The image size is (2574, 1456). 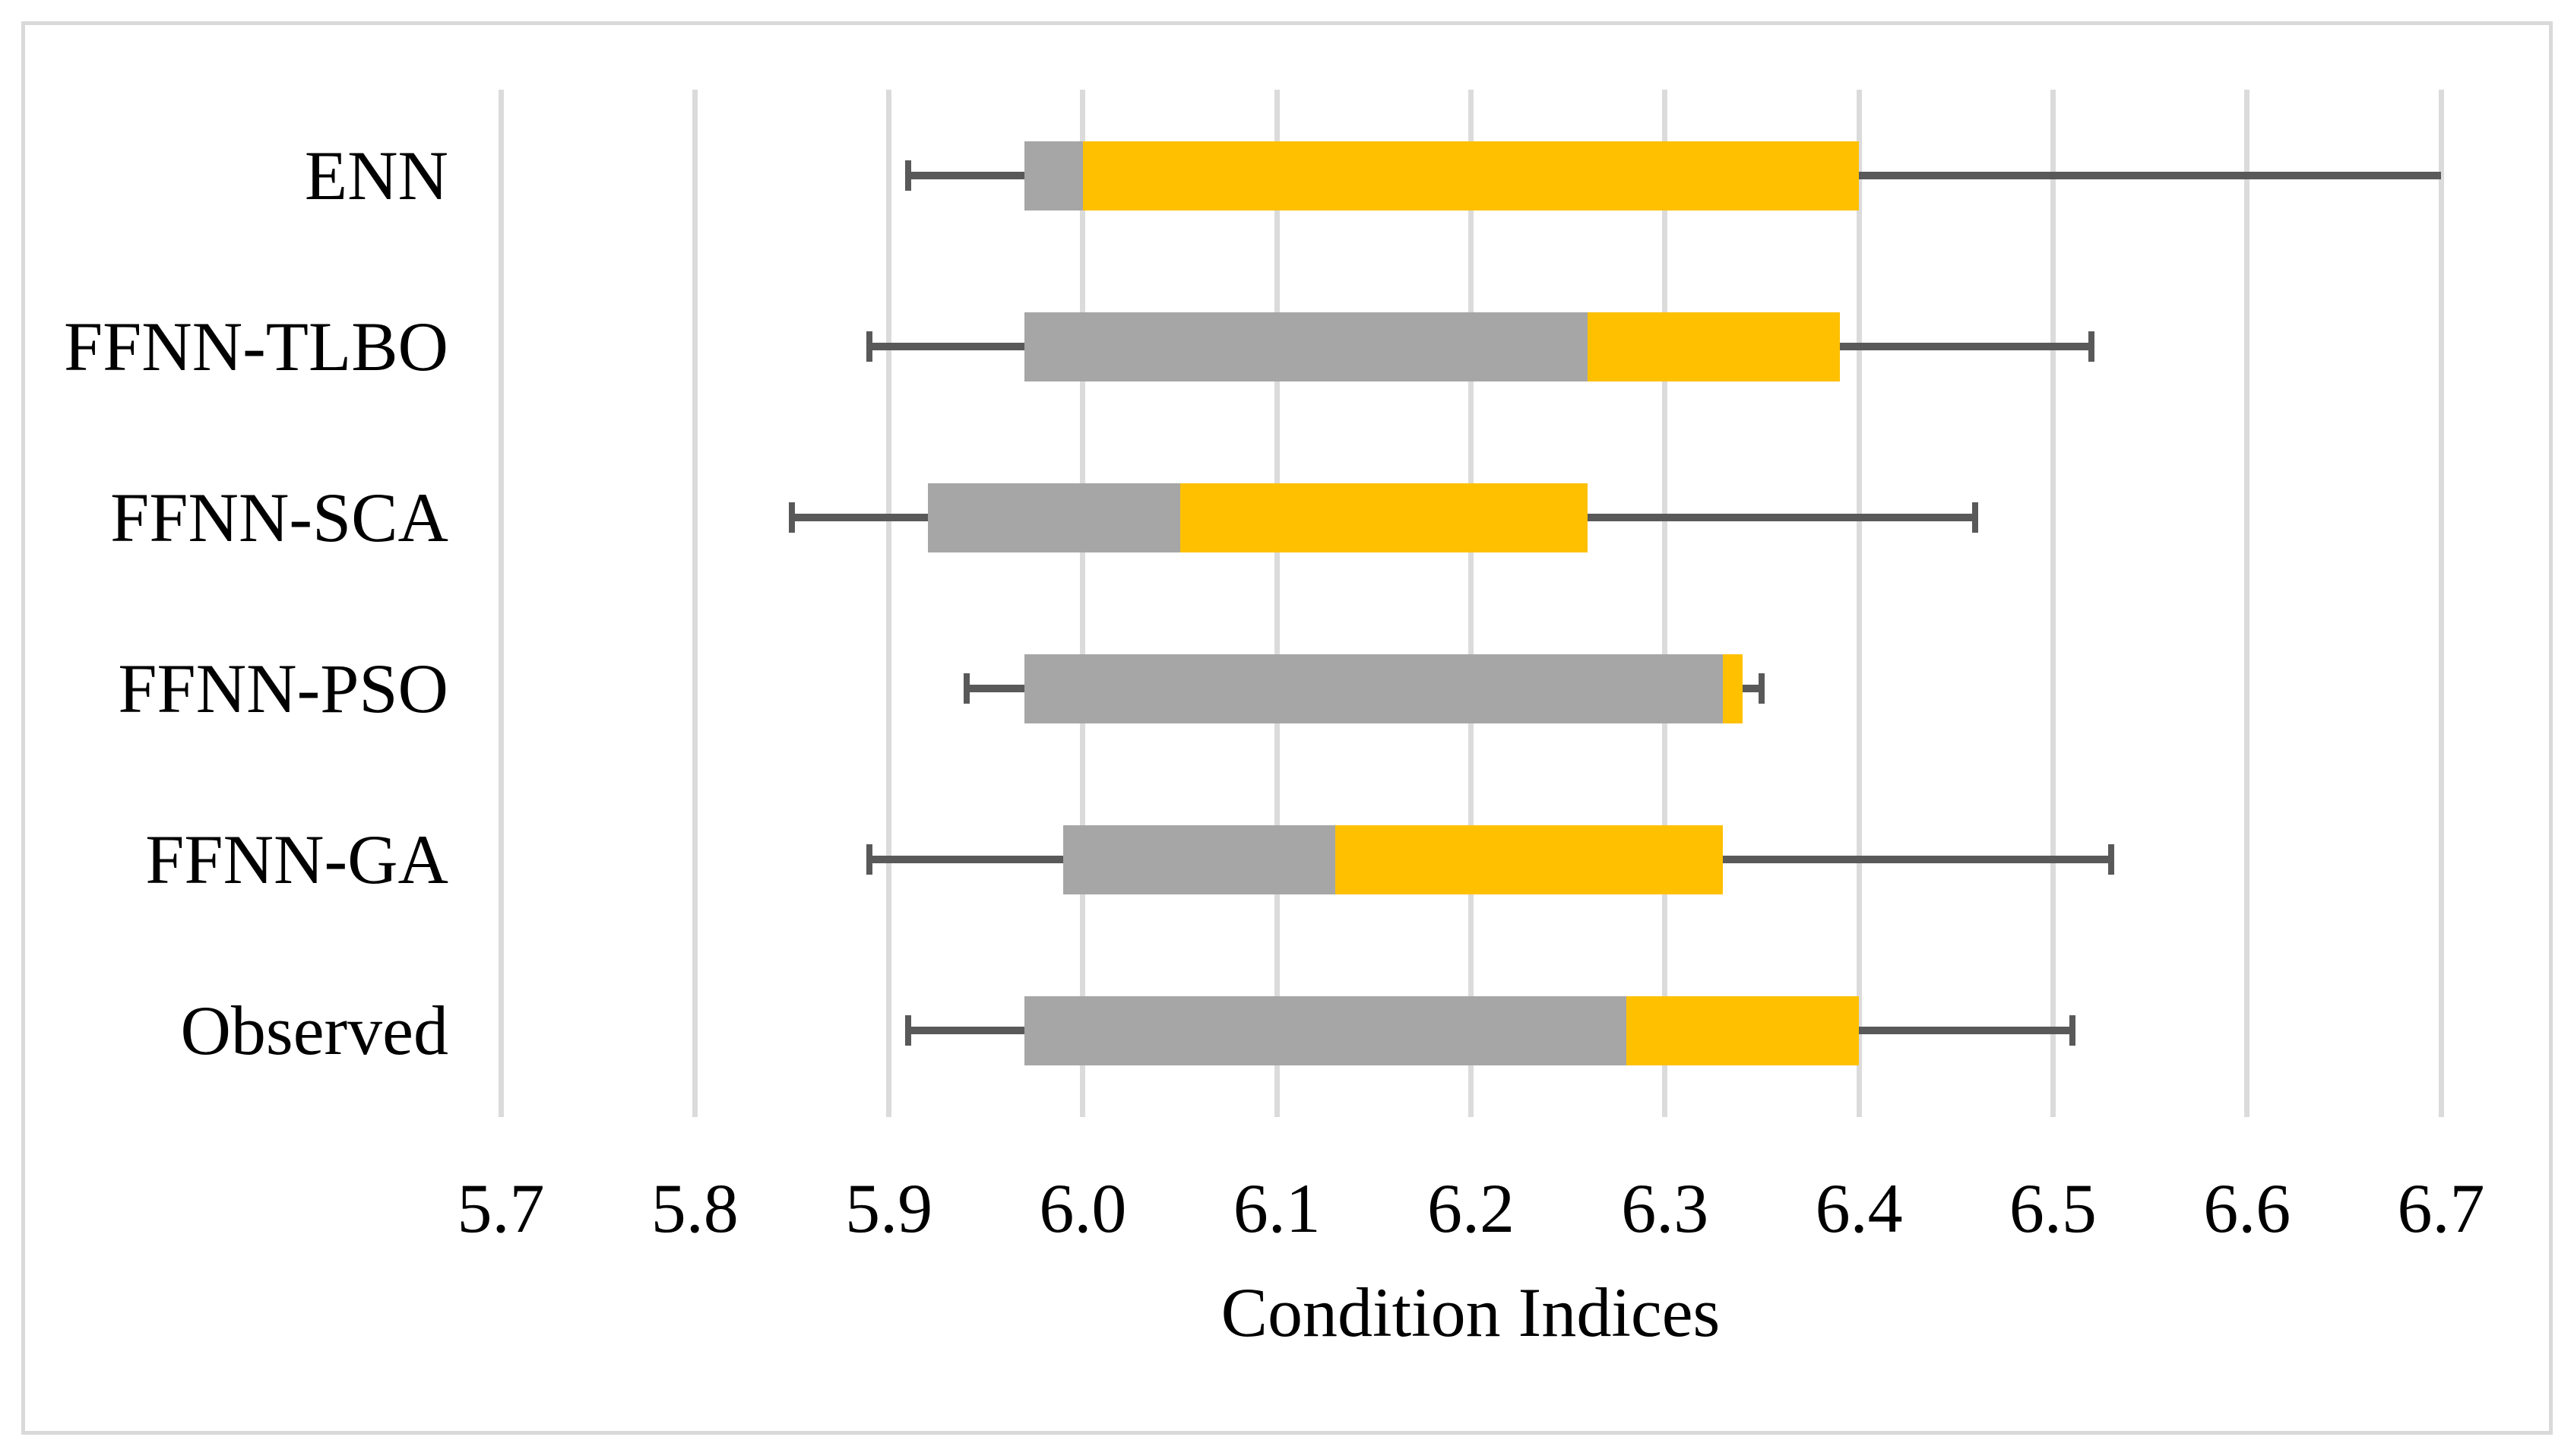 I want to click on category-label: FFNN-TLBO, so click(x=255, y=347).